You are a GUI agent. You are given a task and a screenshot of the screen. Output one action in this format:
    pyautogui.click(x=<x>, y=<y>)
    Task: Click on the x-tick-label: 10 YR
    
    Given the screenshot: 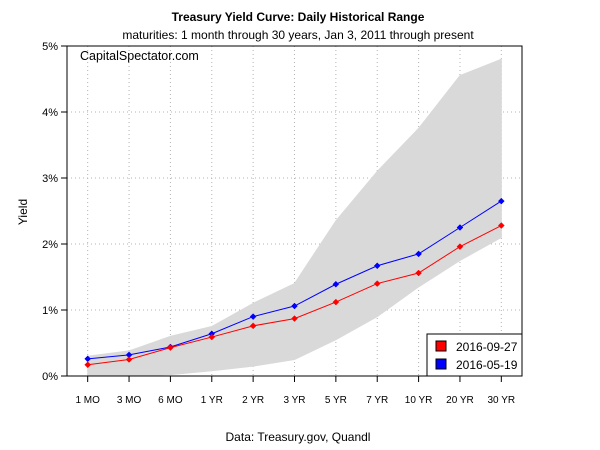 What is the action you would take?
    pyautogui.click(x=419, y=400)
    